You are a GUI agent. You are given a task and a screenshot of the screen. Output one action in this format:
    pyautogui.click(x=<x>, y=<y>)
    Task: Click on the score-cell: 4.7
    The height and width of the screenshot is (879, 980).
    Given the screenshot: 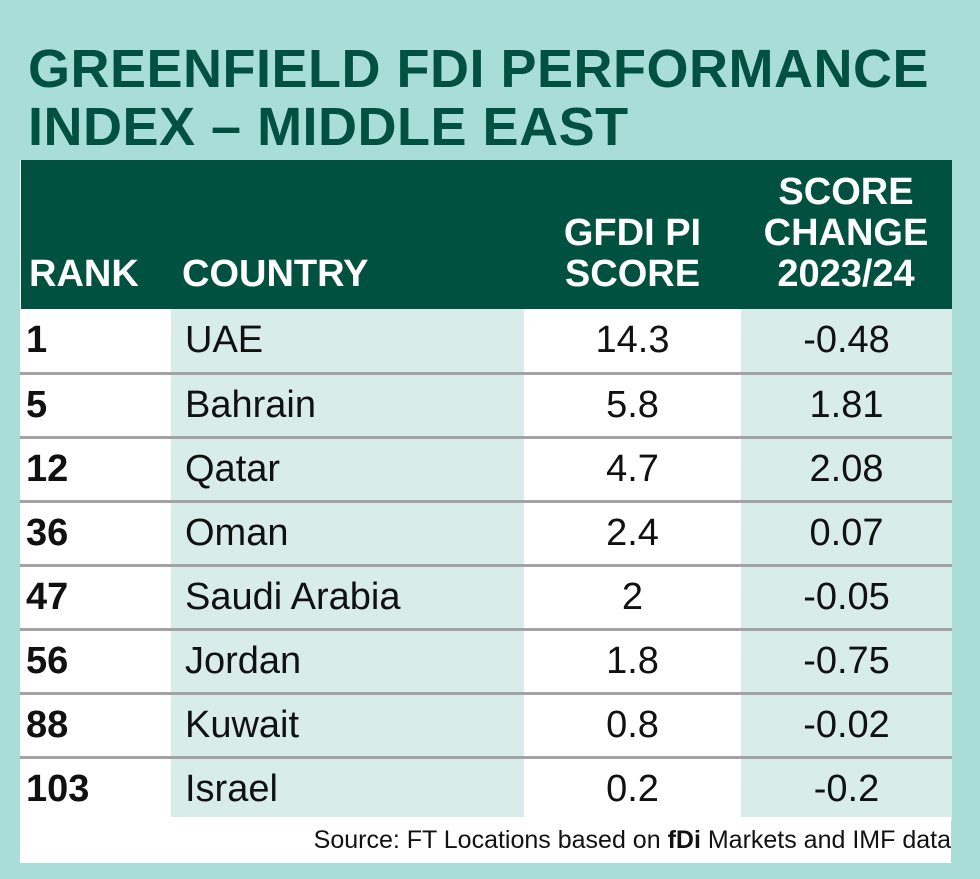 What is the action you would take?
    pyautogui.click(x=632, y=470)
    